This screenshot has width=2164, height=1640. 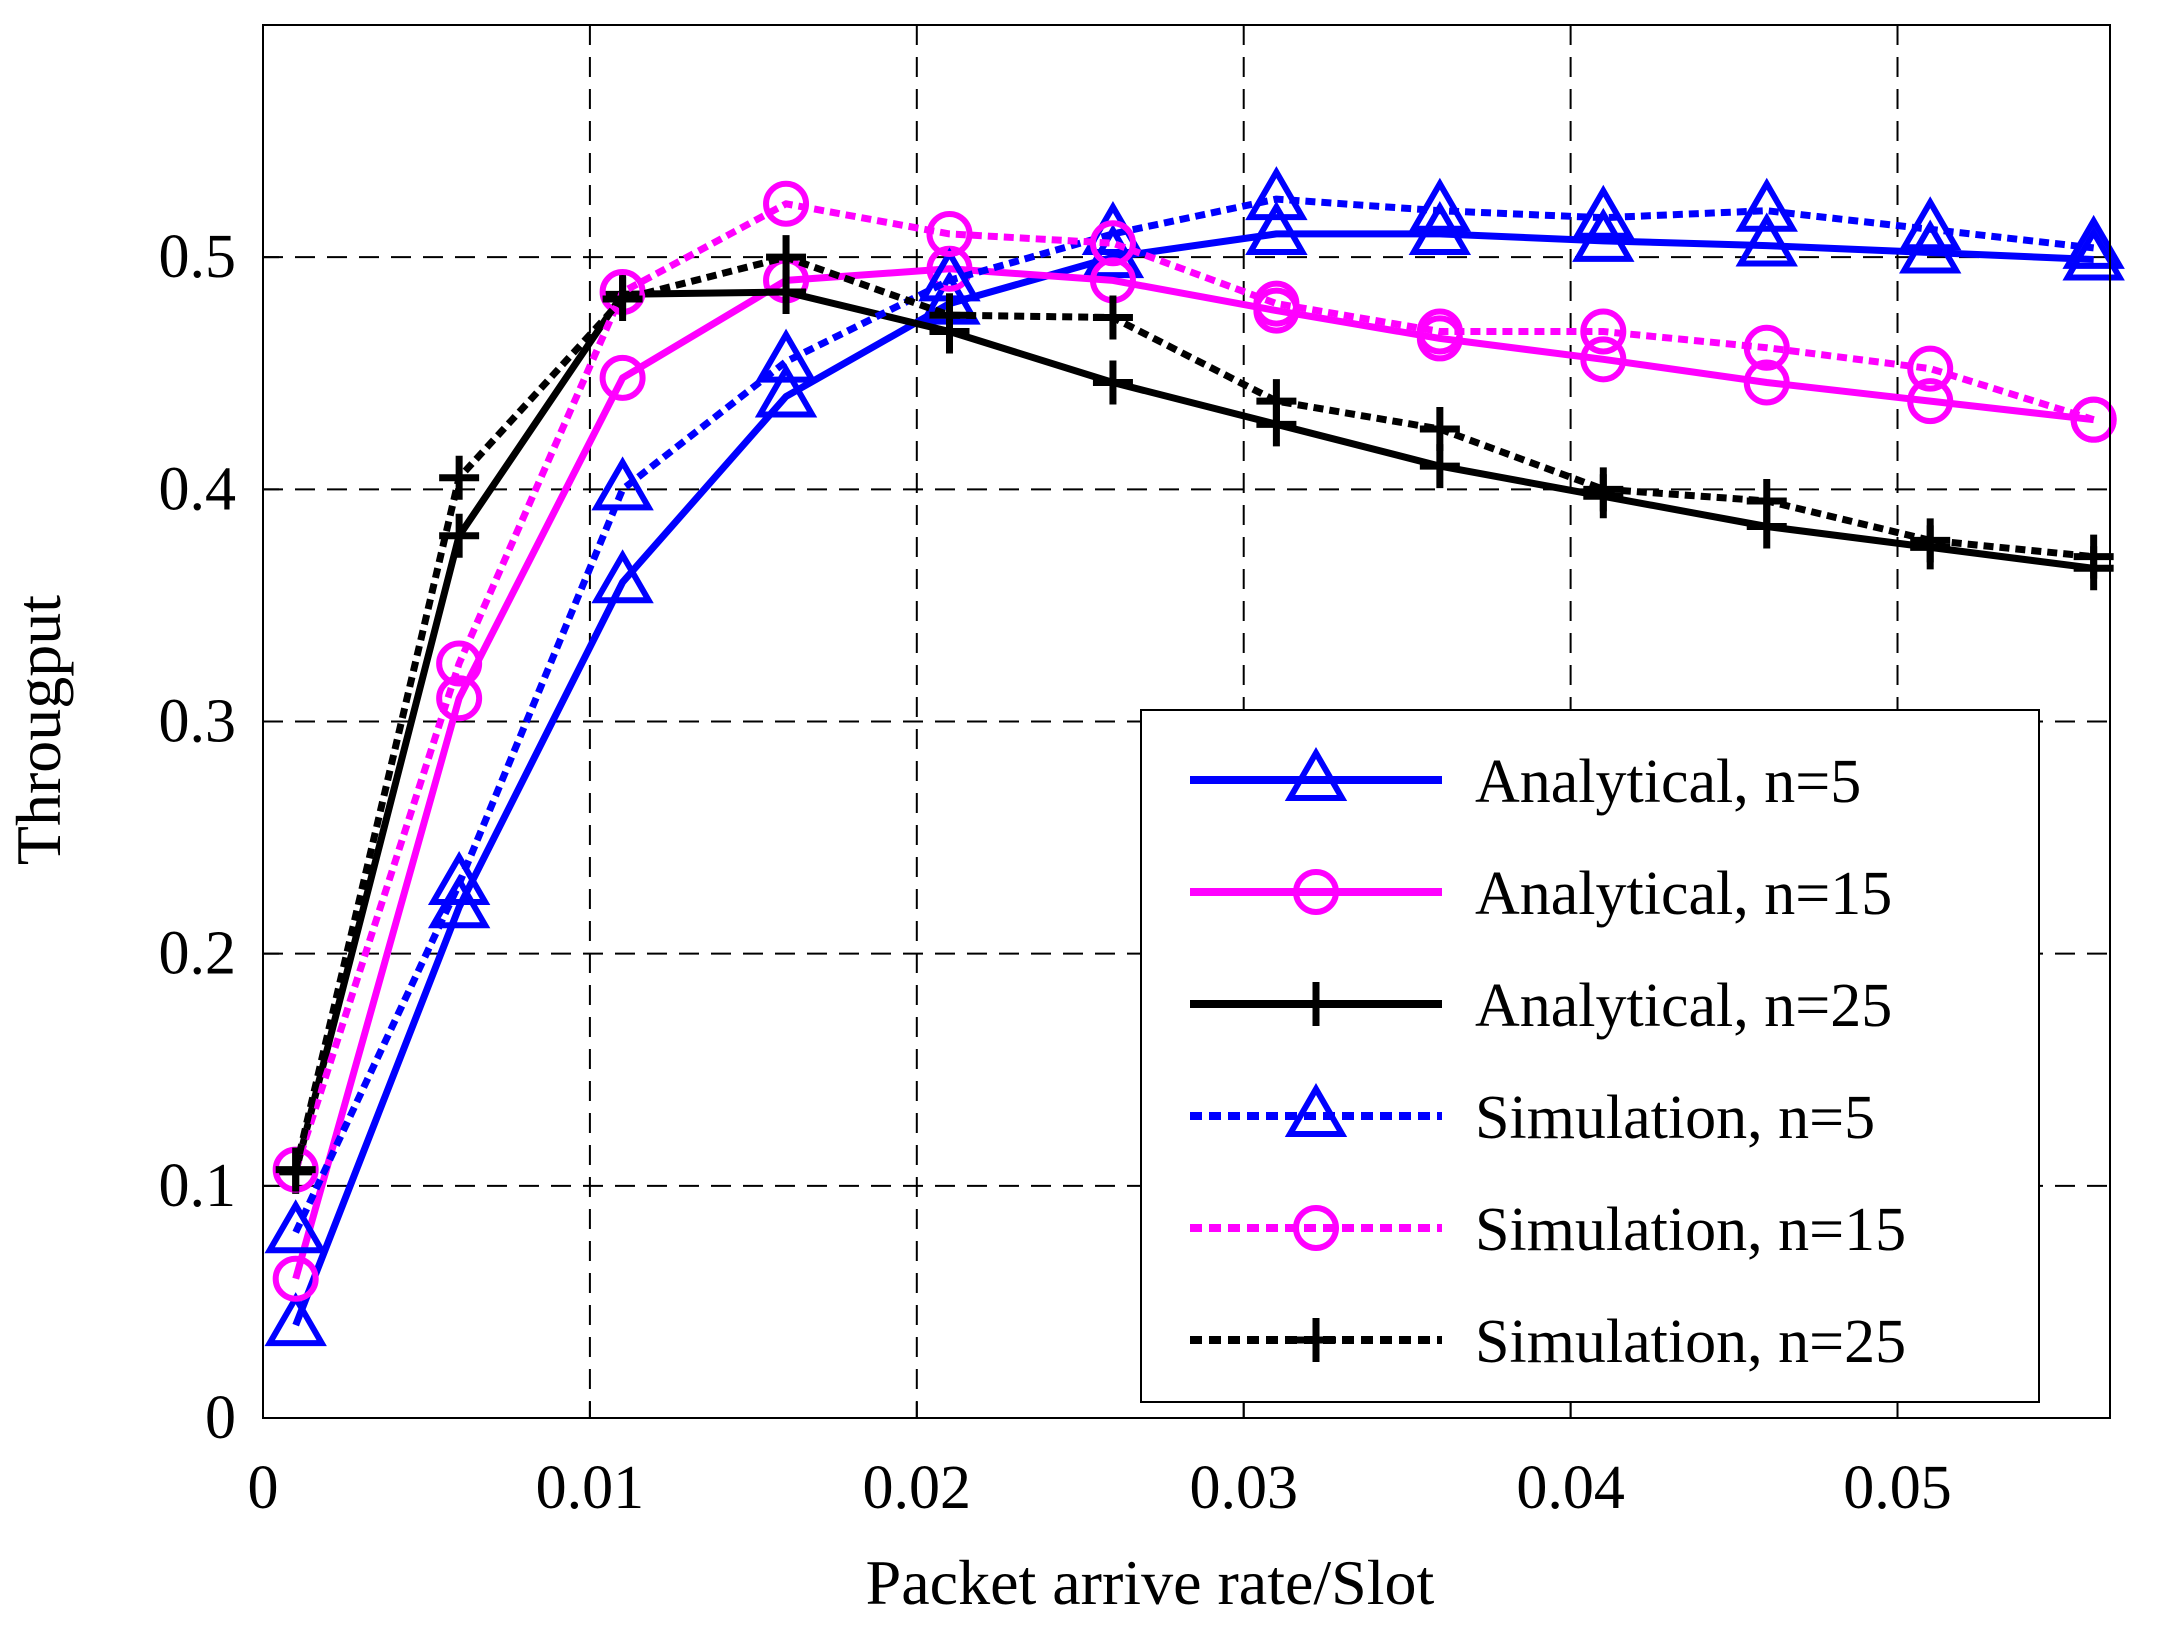 I want to click on legend-item: Simulation, n=15, so click(x=1548, y=1230).